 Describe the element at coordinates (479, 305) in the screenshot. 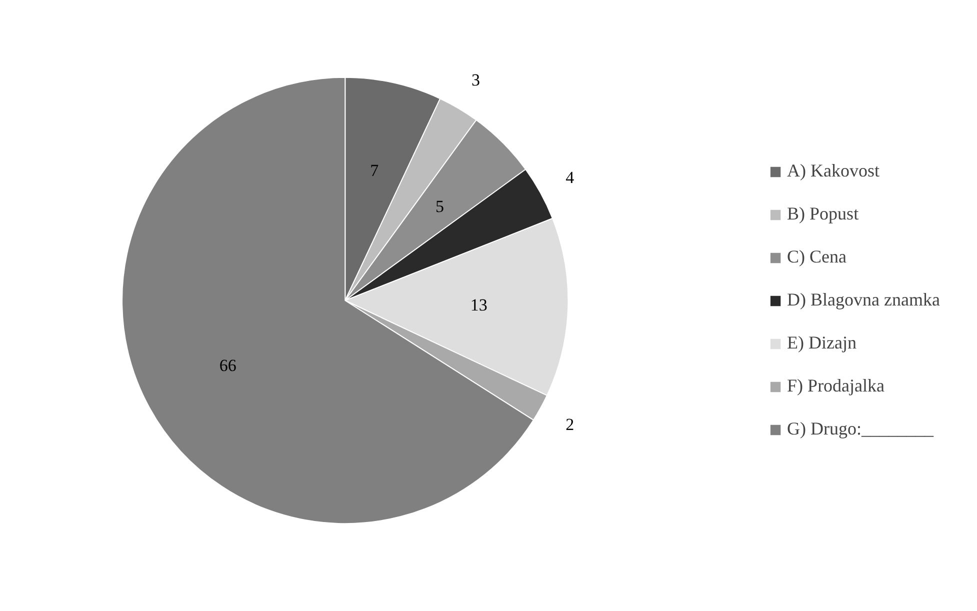

I see `data-label: 13` at that location.